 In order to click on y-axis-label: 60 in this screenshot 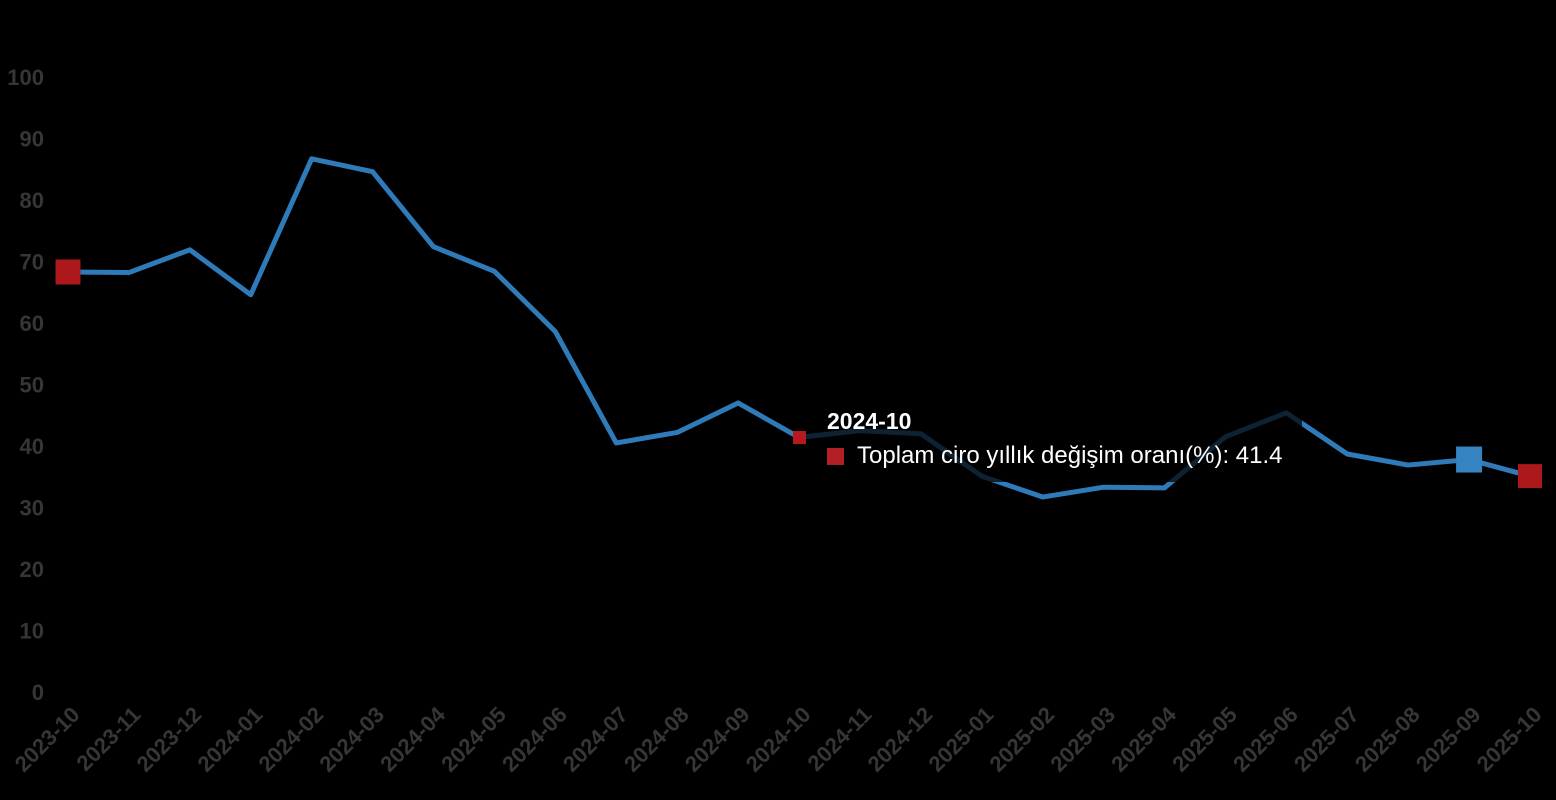, I will do `click(32, 323)`.